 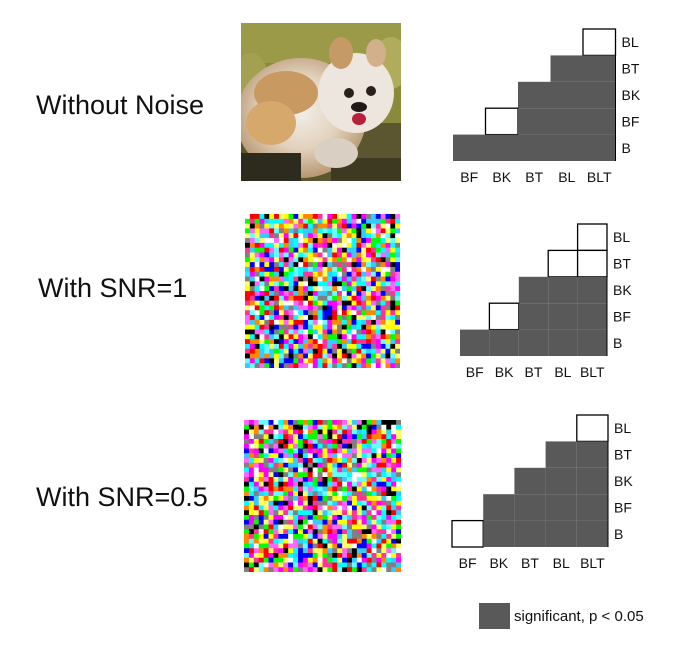 I want to click on dog-photo, so click(x=321, y=102).